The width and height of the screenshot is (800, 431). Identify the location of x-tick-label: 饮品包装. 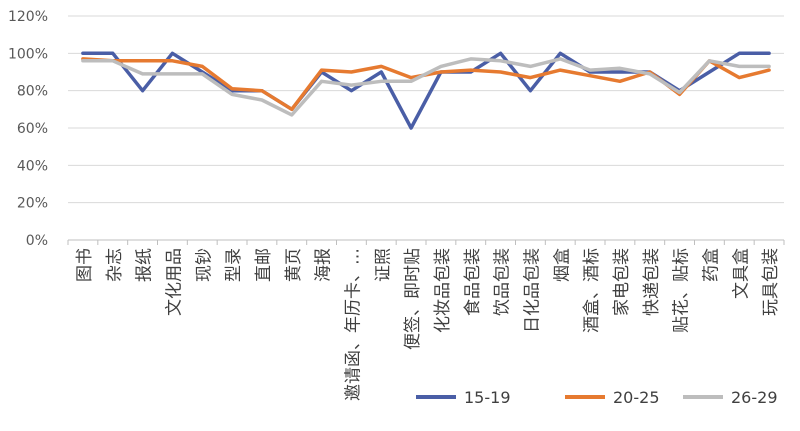
(503, 282).